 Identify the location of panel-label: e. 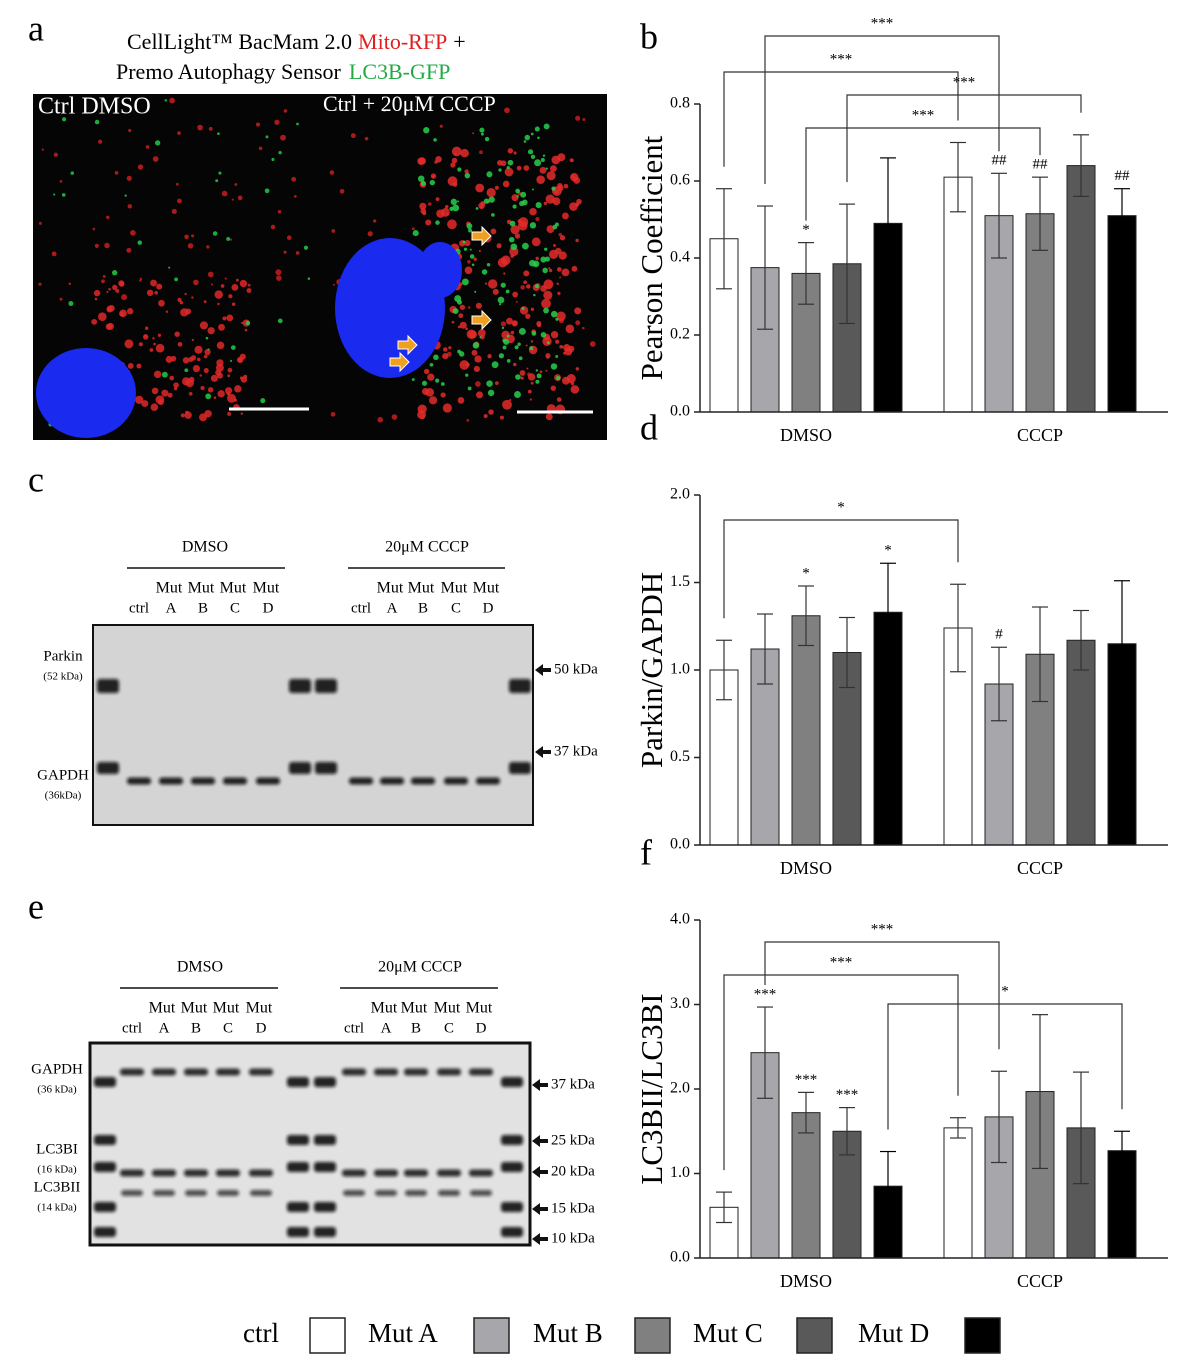
(36, 906).